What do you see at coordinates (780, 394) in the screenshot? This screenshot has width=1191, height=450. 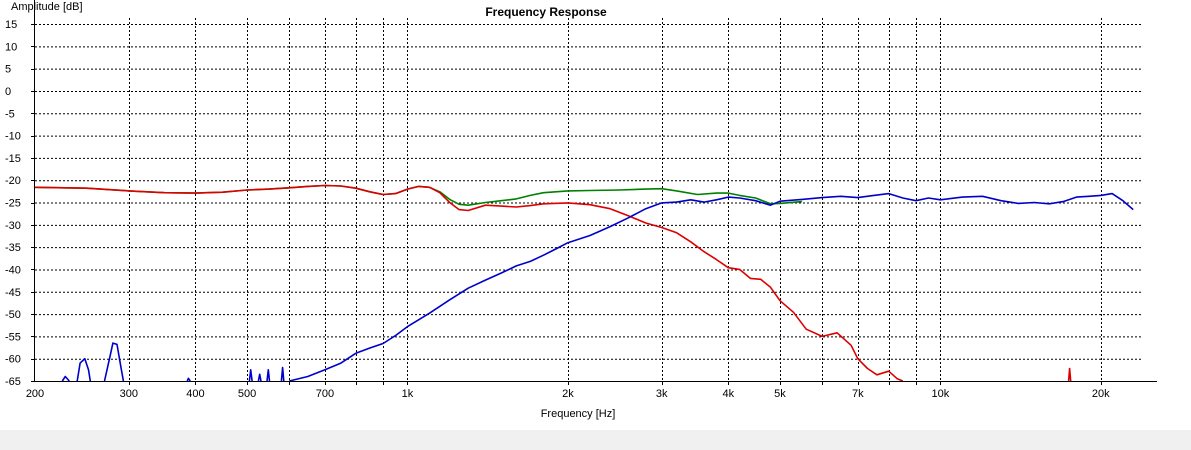 I see `x-tick-label: 5k` at bounding box center [780, 394].